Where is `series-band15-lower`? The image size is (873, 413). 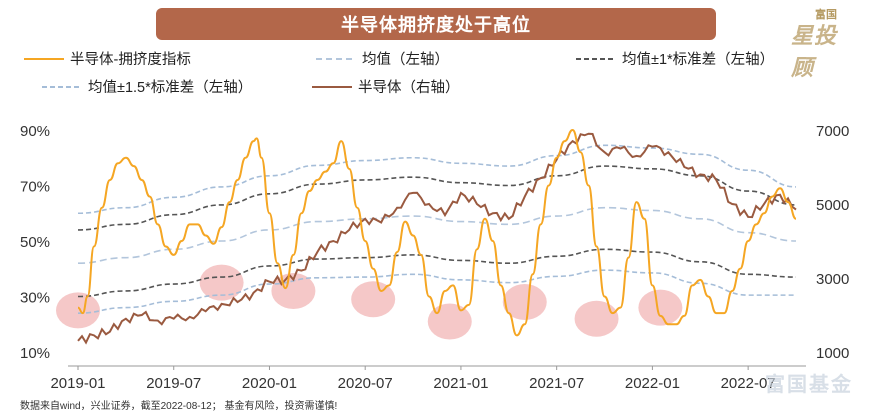
series-band15-lower is located at coordinates (436, 291).